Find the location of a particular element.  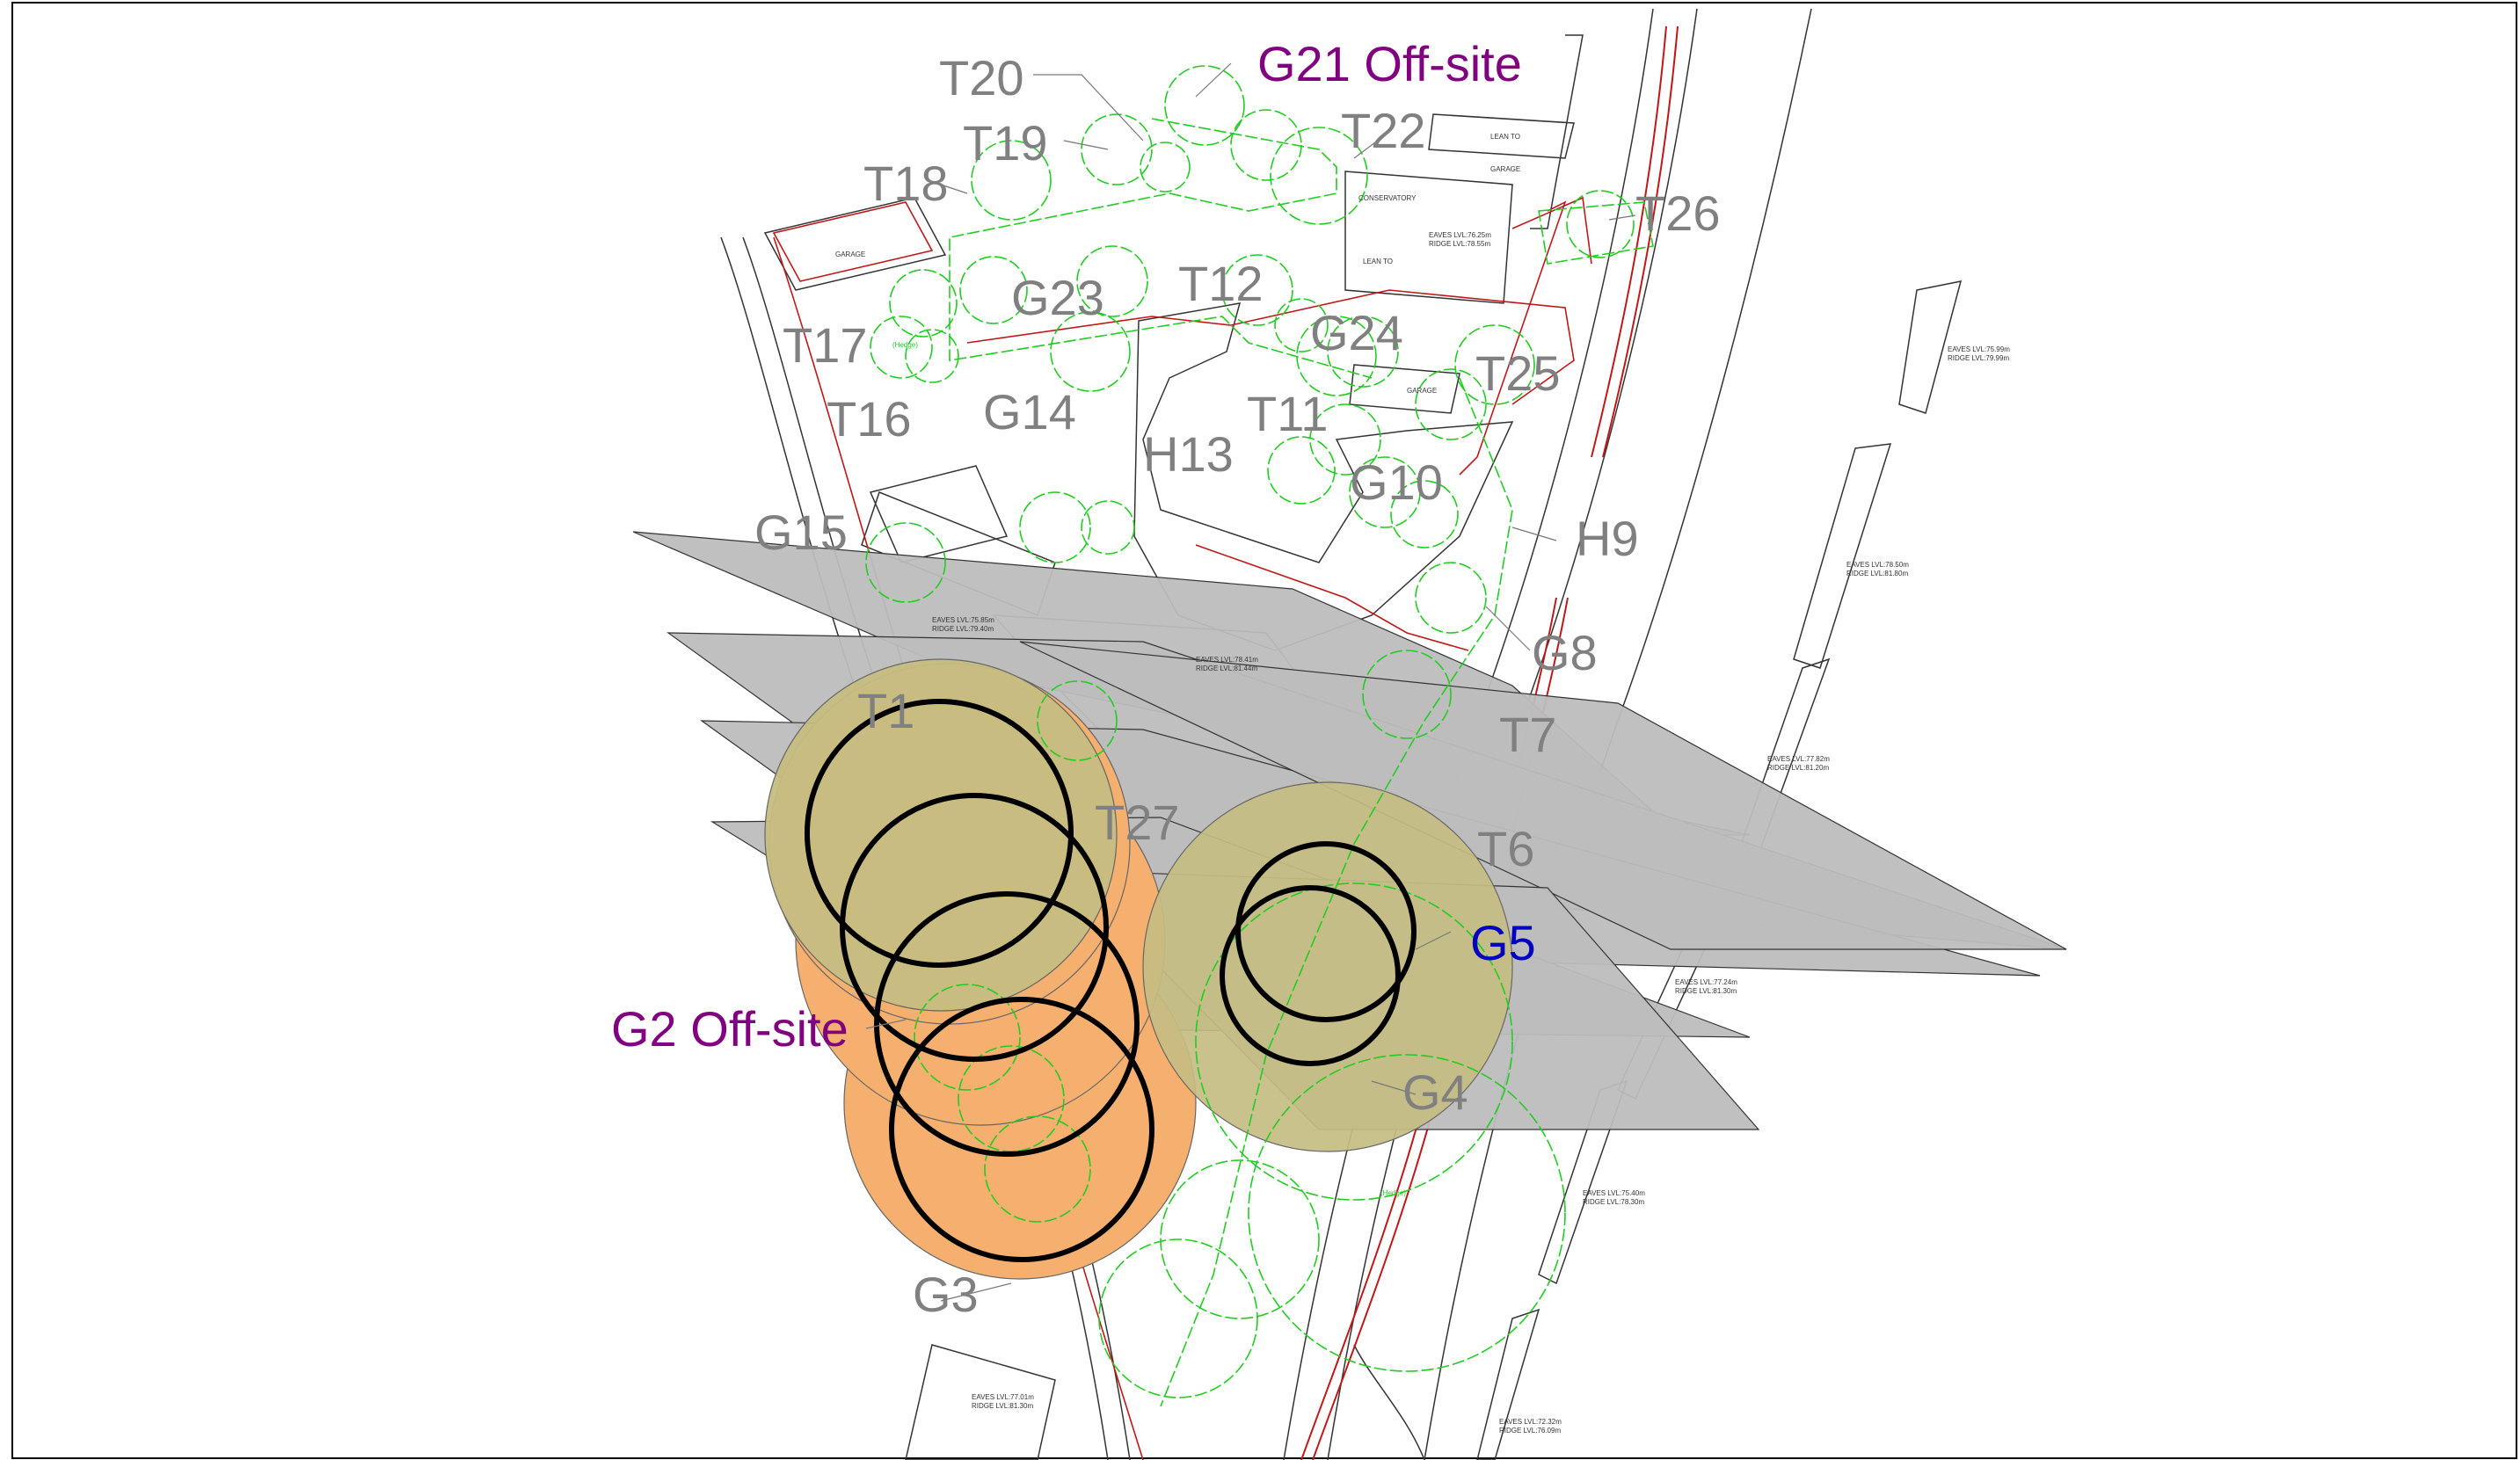

note-eaves-a: EAVES LVL:75.99m is located at coordinates (1979, 349).